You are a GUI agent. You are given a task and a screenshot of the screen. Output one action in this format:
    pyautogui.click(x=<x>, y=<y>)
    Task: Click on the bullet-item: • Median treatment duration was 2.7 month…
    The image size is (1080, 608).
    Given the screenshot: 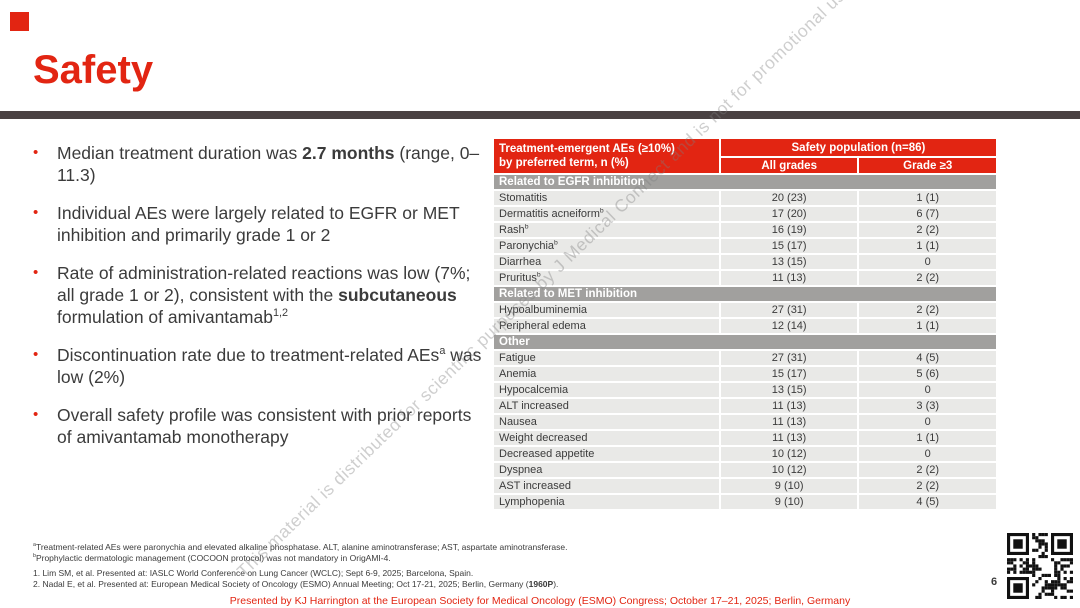 What is the action you would take?
    pyautogui.click(x=259, y=164)
    